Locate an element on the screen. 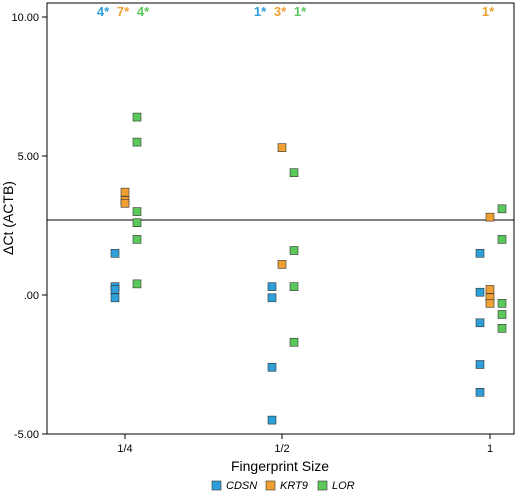  legend-label-cdsn: CDSN is located at coordinates (241, 485).